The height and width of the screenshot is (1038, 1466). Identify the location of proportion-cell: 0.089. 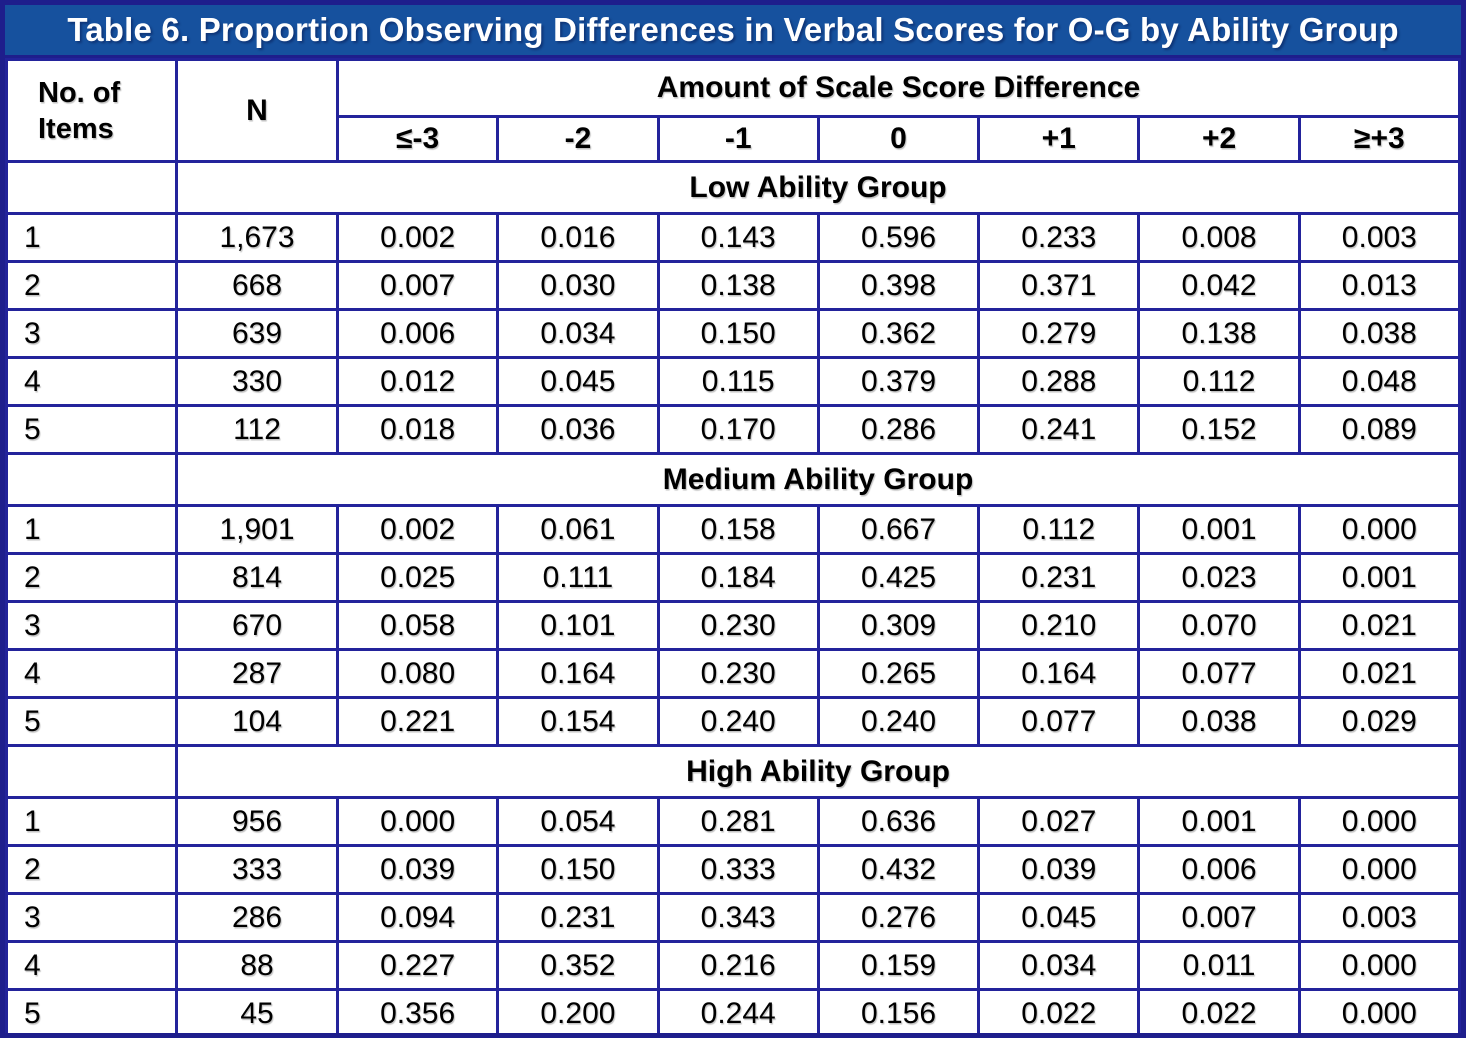
(1379, 429).